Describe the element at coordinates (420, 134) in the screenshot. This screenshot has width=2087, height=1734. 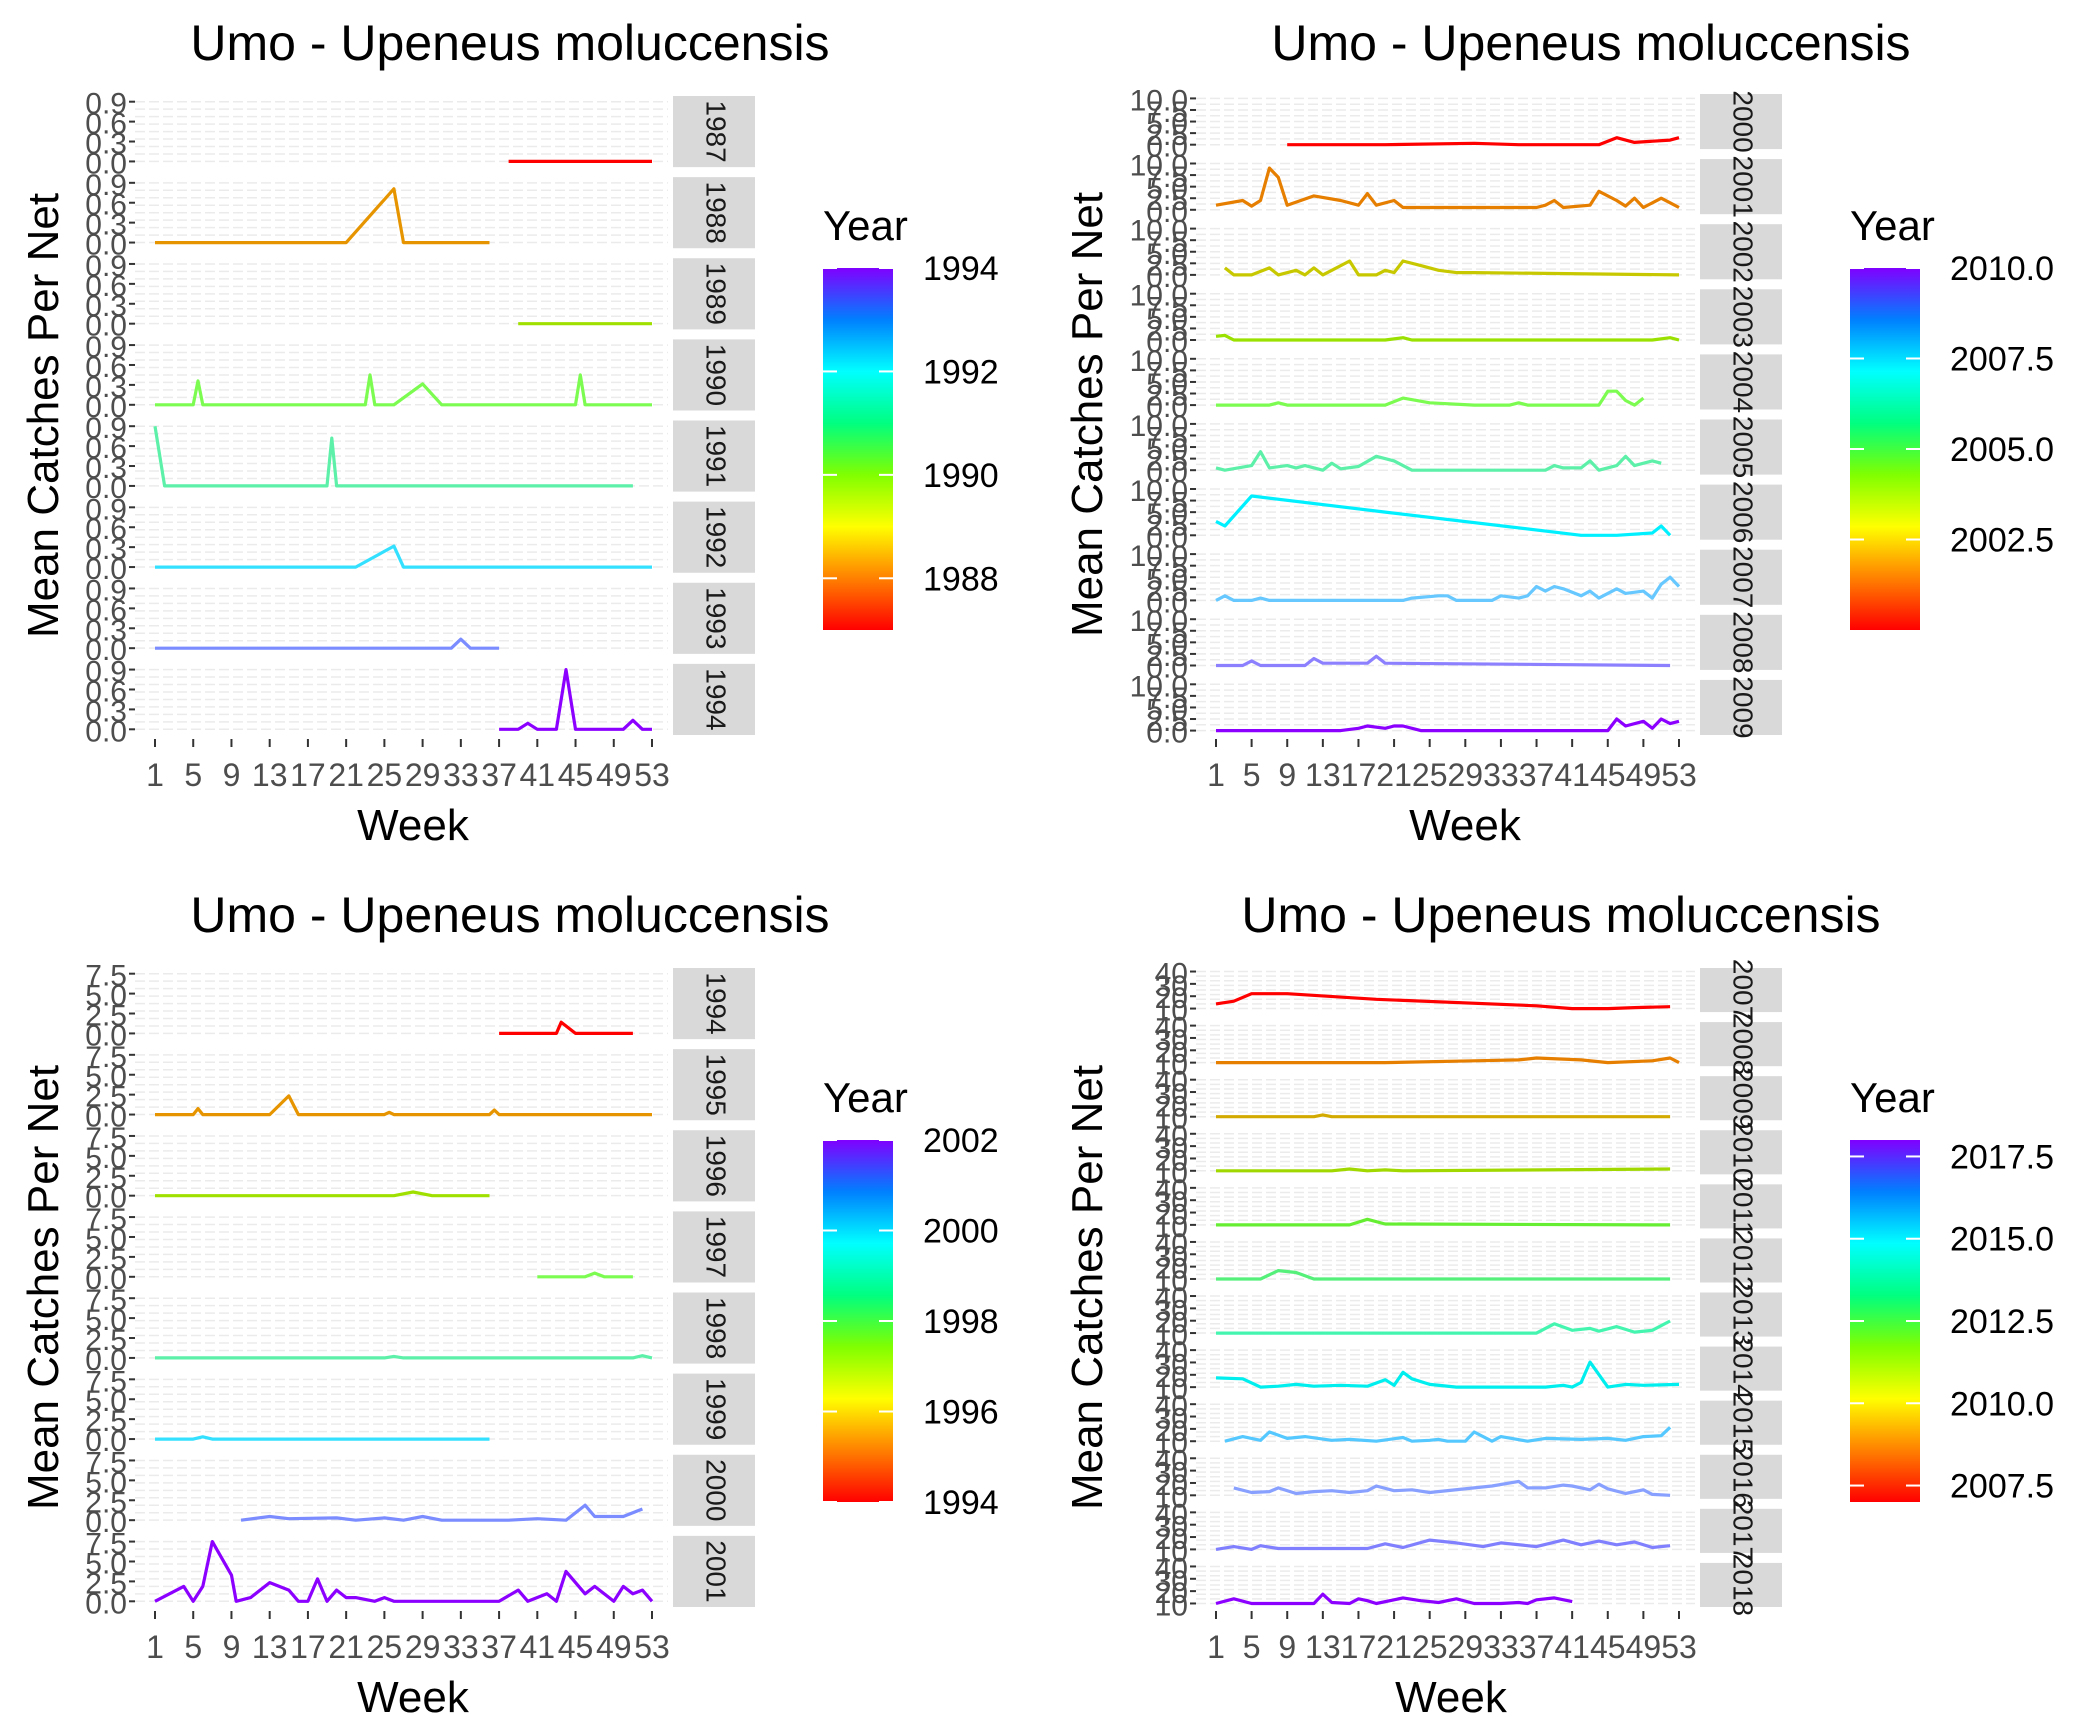
I see `facet-panel-1987: 0.00.30.60.9 1987` at that location.